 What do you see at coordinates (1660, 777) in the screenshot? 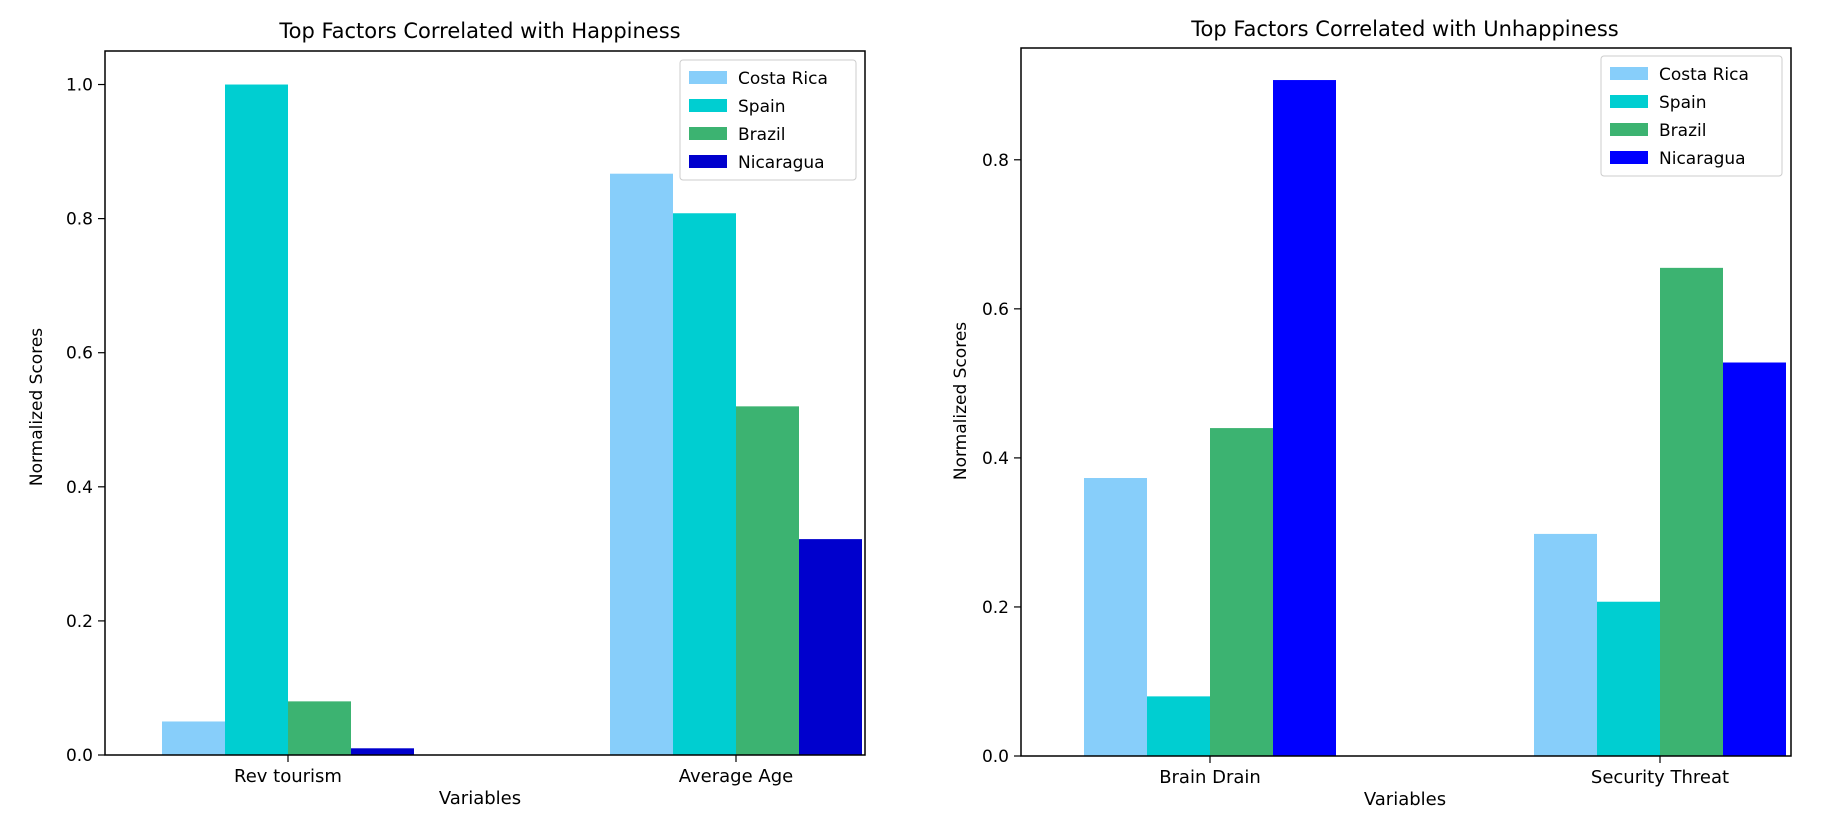
I see `x-tick-label: Security Threat` at bounding box center [1660, 777].